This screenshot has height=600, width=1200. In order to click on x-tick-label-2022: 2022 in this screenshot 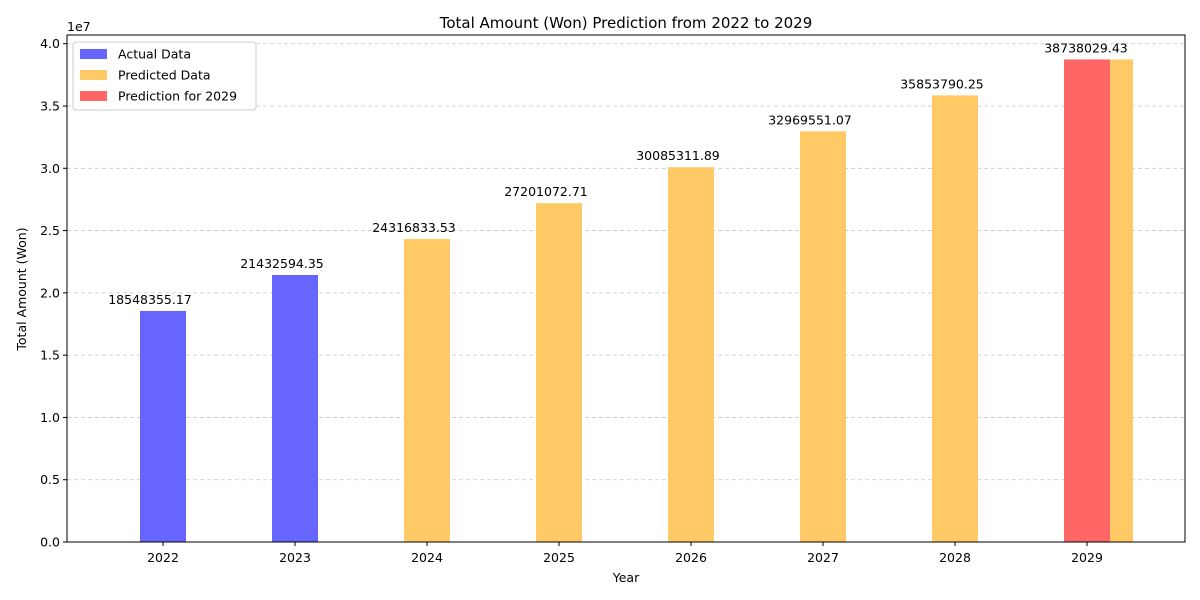, I will do `click(163, 557)`.